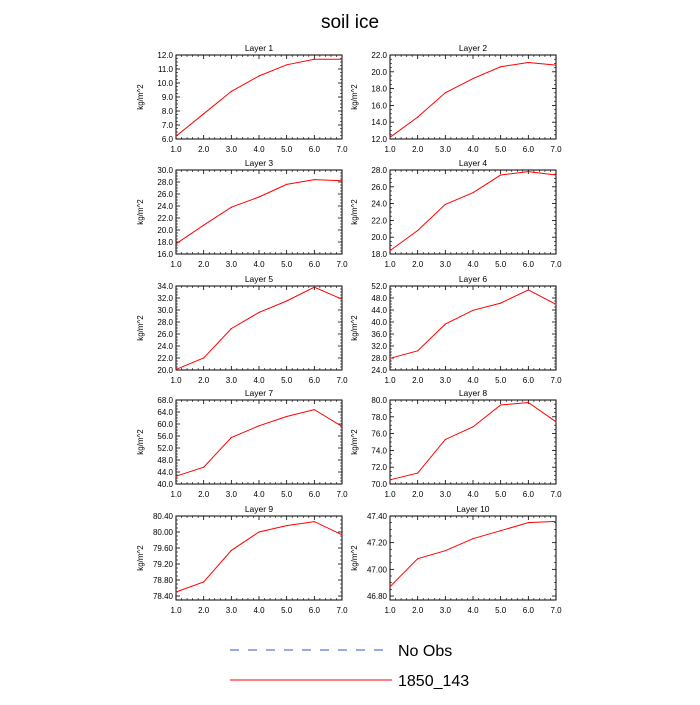  What do you see at coordinates (166, 69) in the screenshot?
I see `y-tick-label: 11.0` at bounding box center [166, 69].